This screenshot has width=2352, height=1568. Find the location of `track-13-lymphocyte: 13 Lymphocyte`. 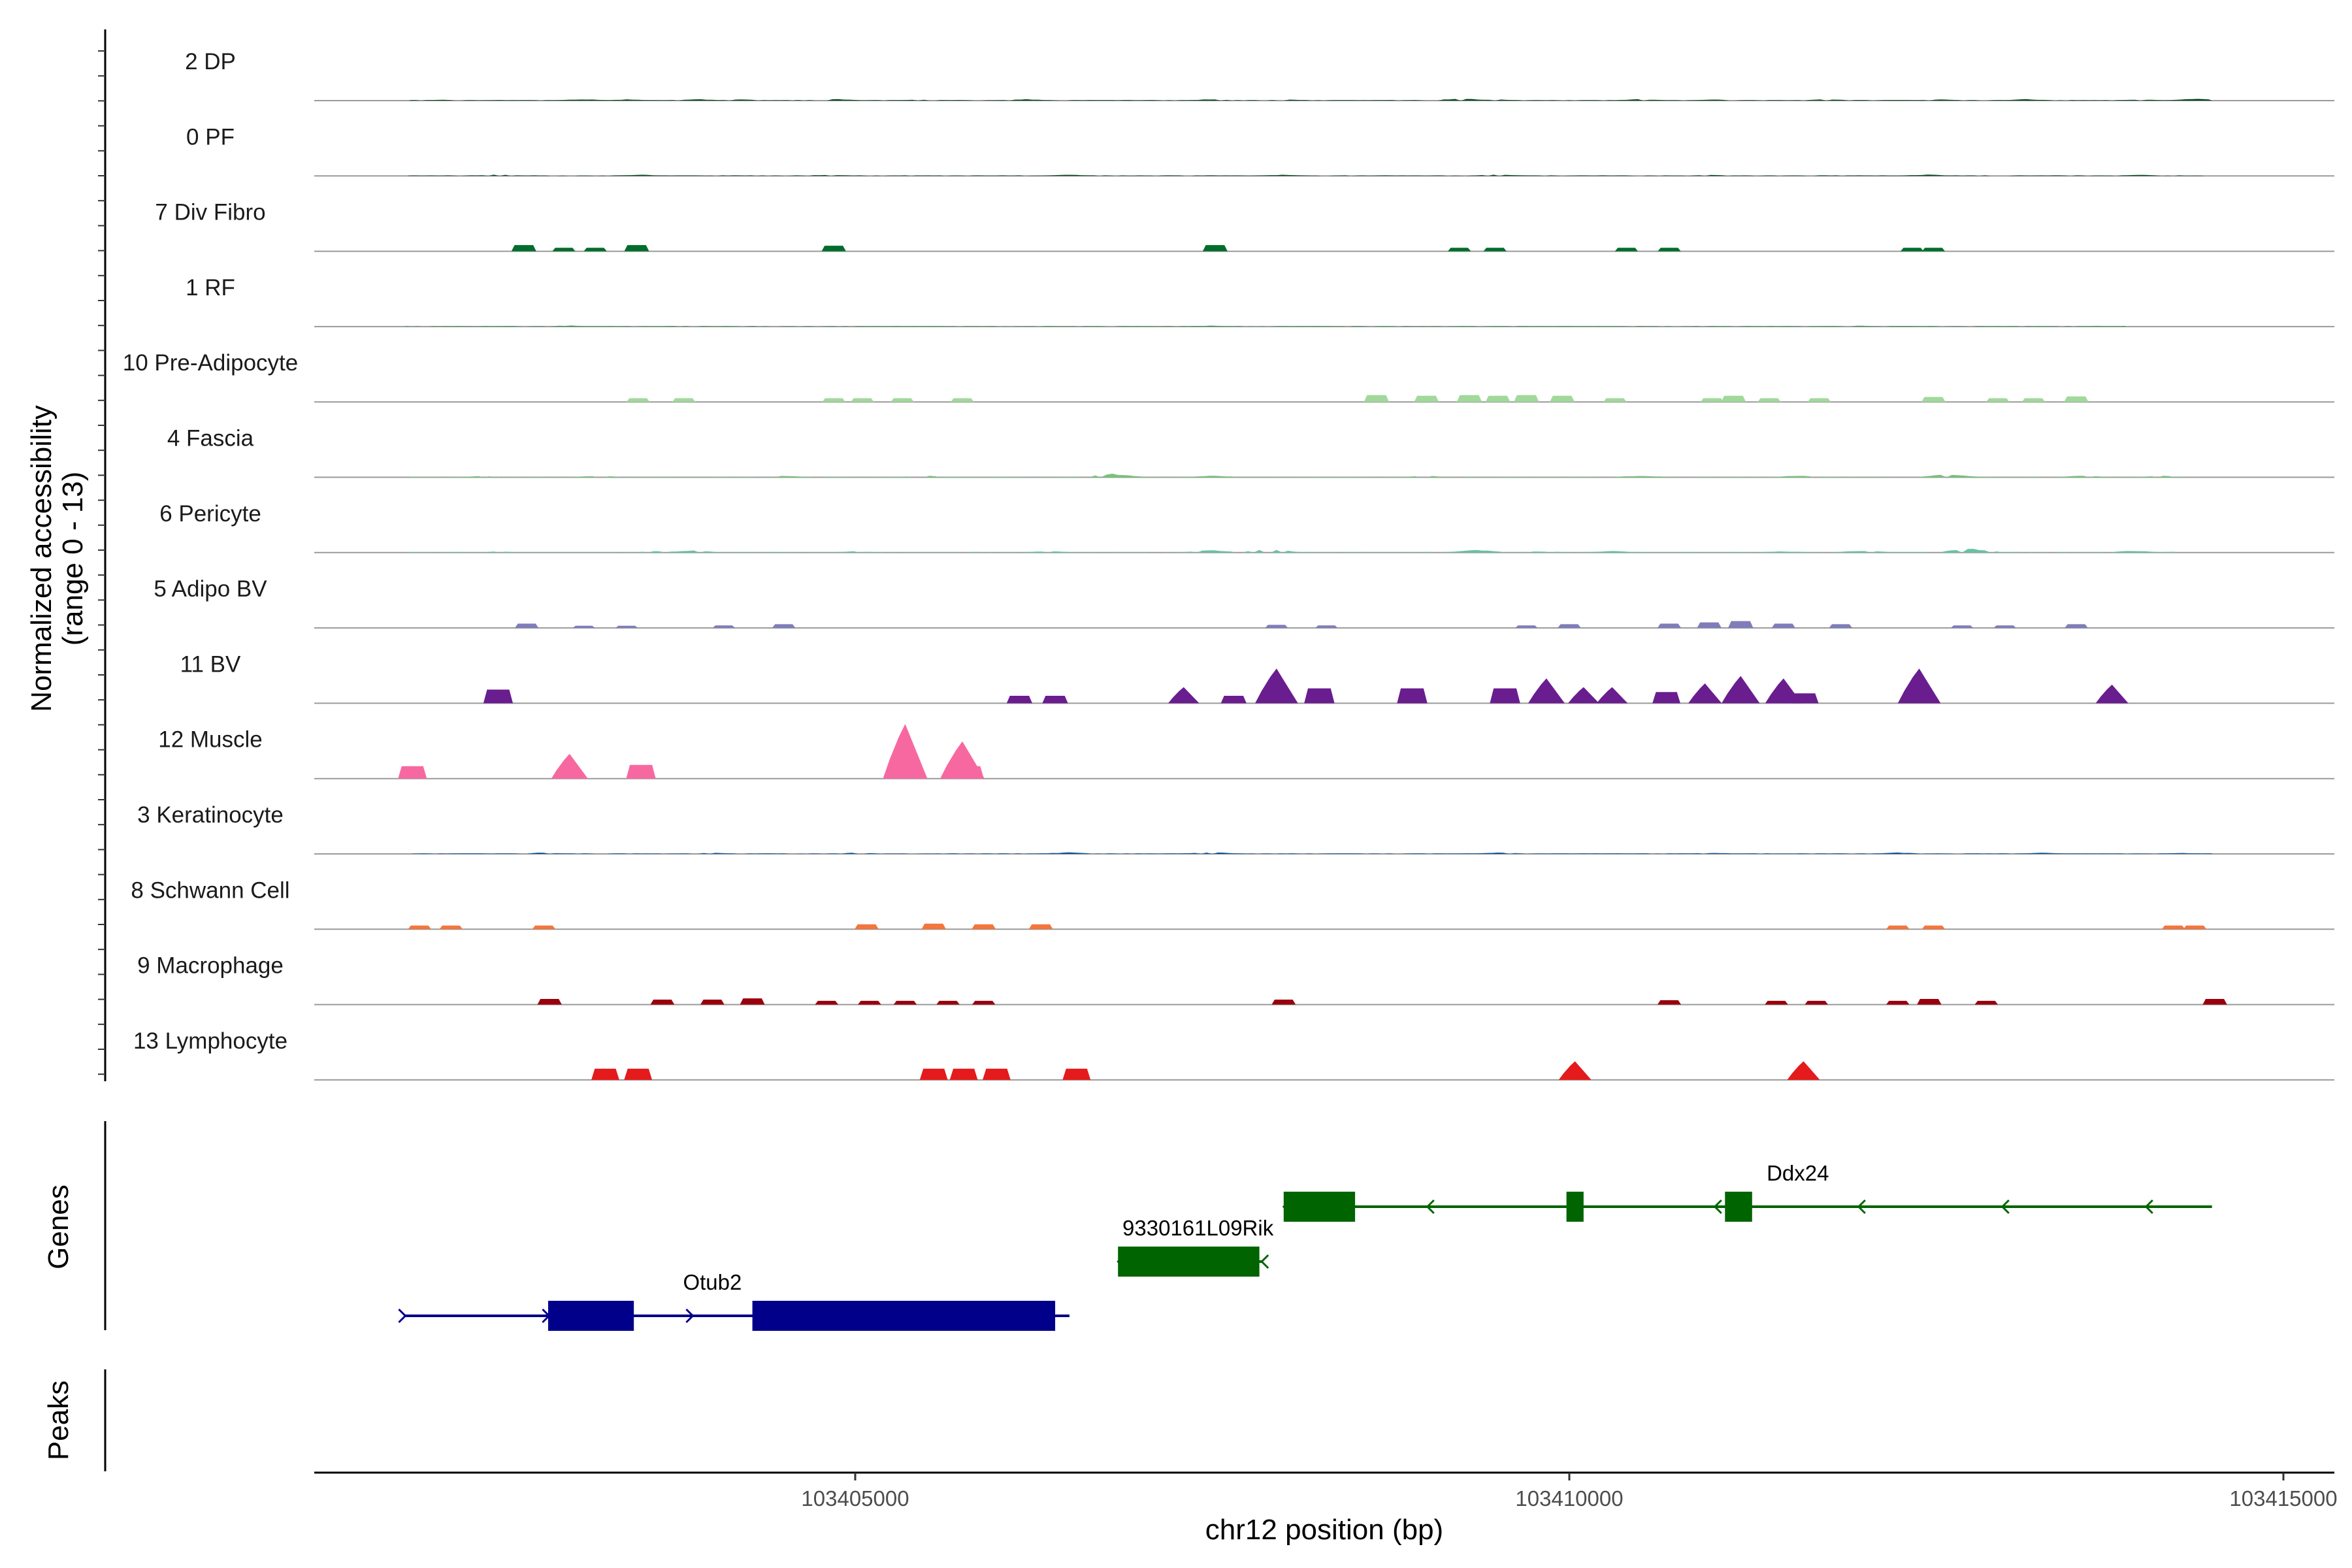

track-13-lymphocyte: 13 Lymphocyte is located at coordinates (1233, 1054).